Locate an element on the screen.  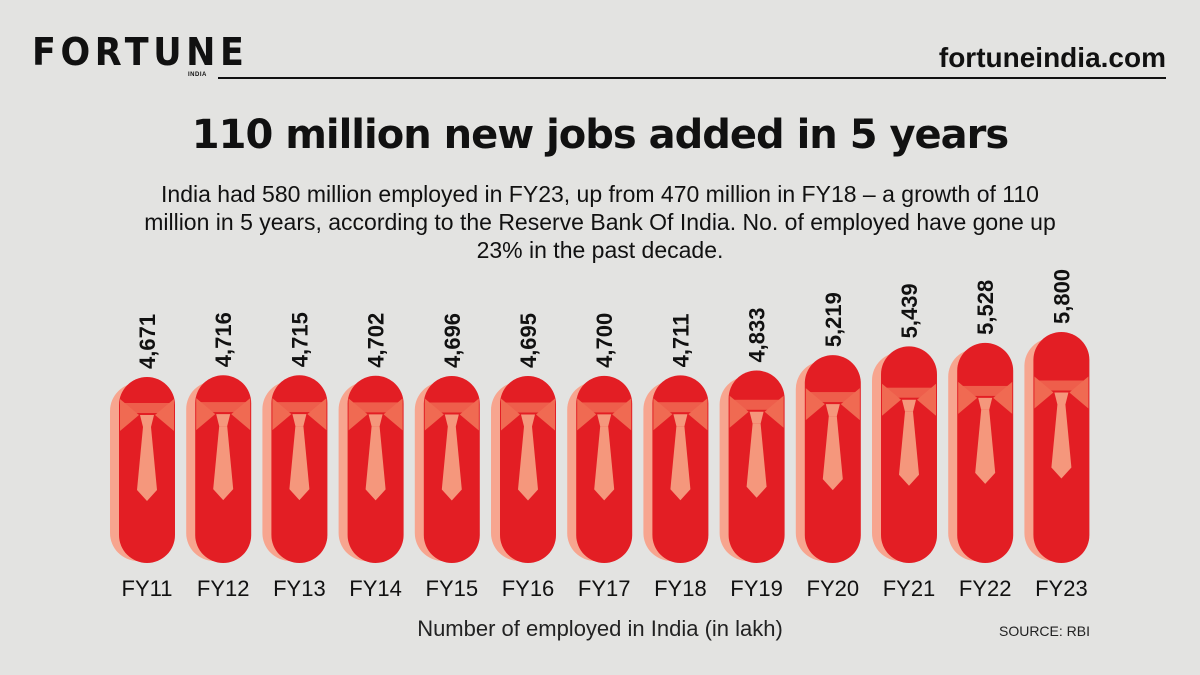
x-tick-label: FY20 is located at coordinates (833, 588).